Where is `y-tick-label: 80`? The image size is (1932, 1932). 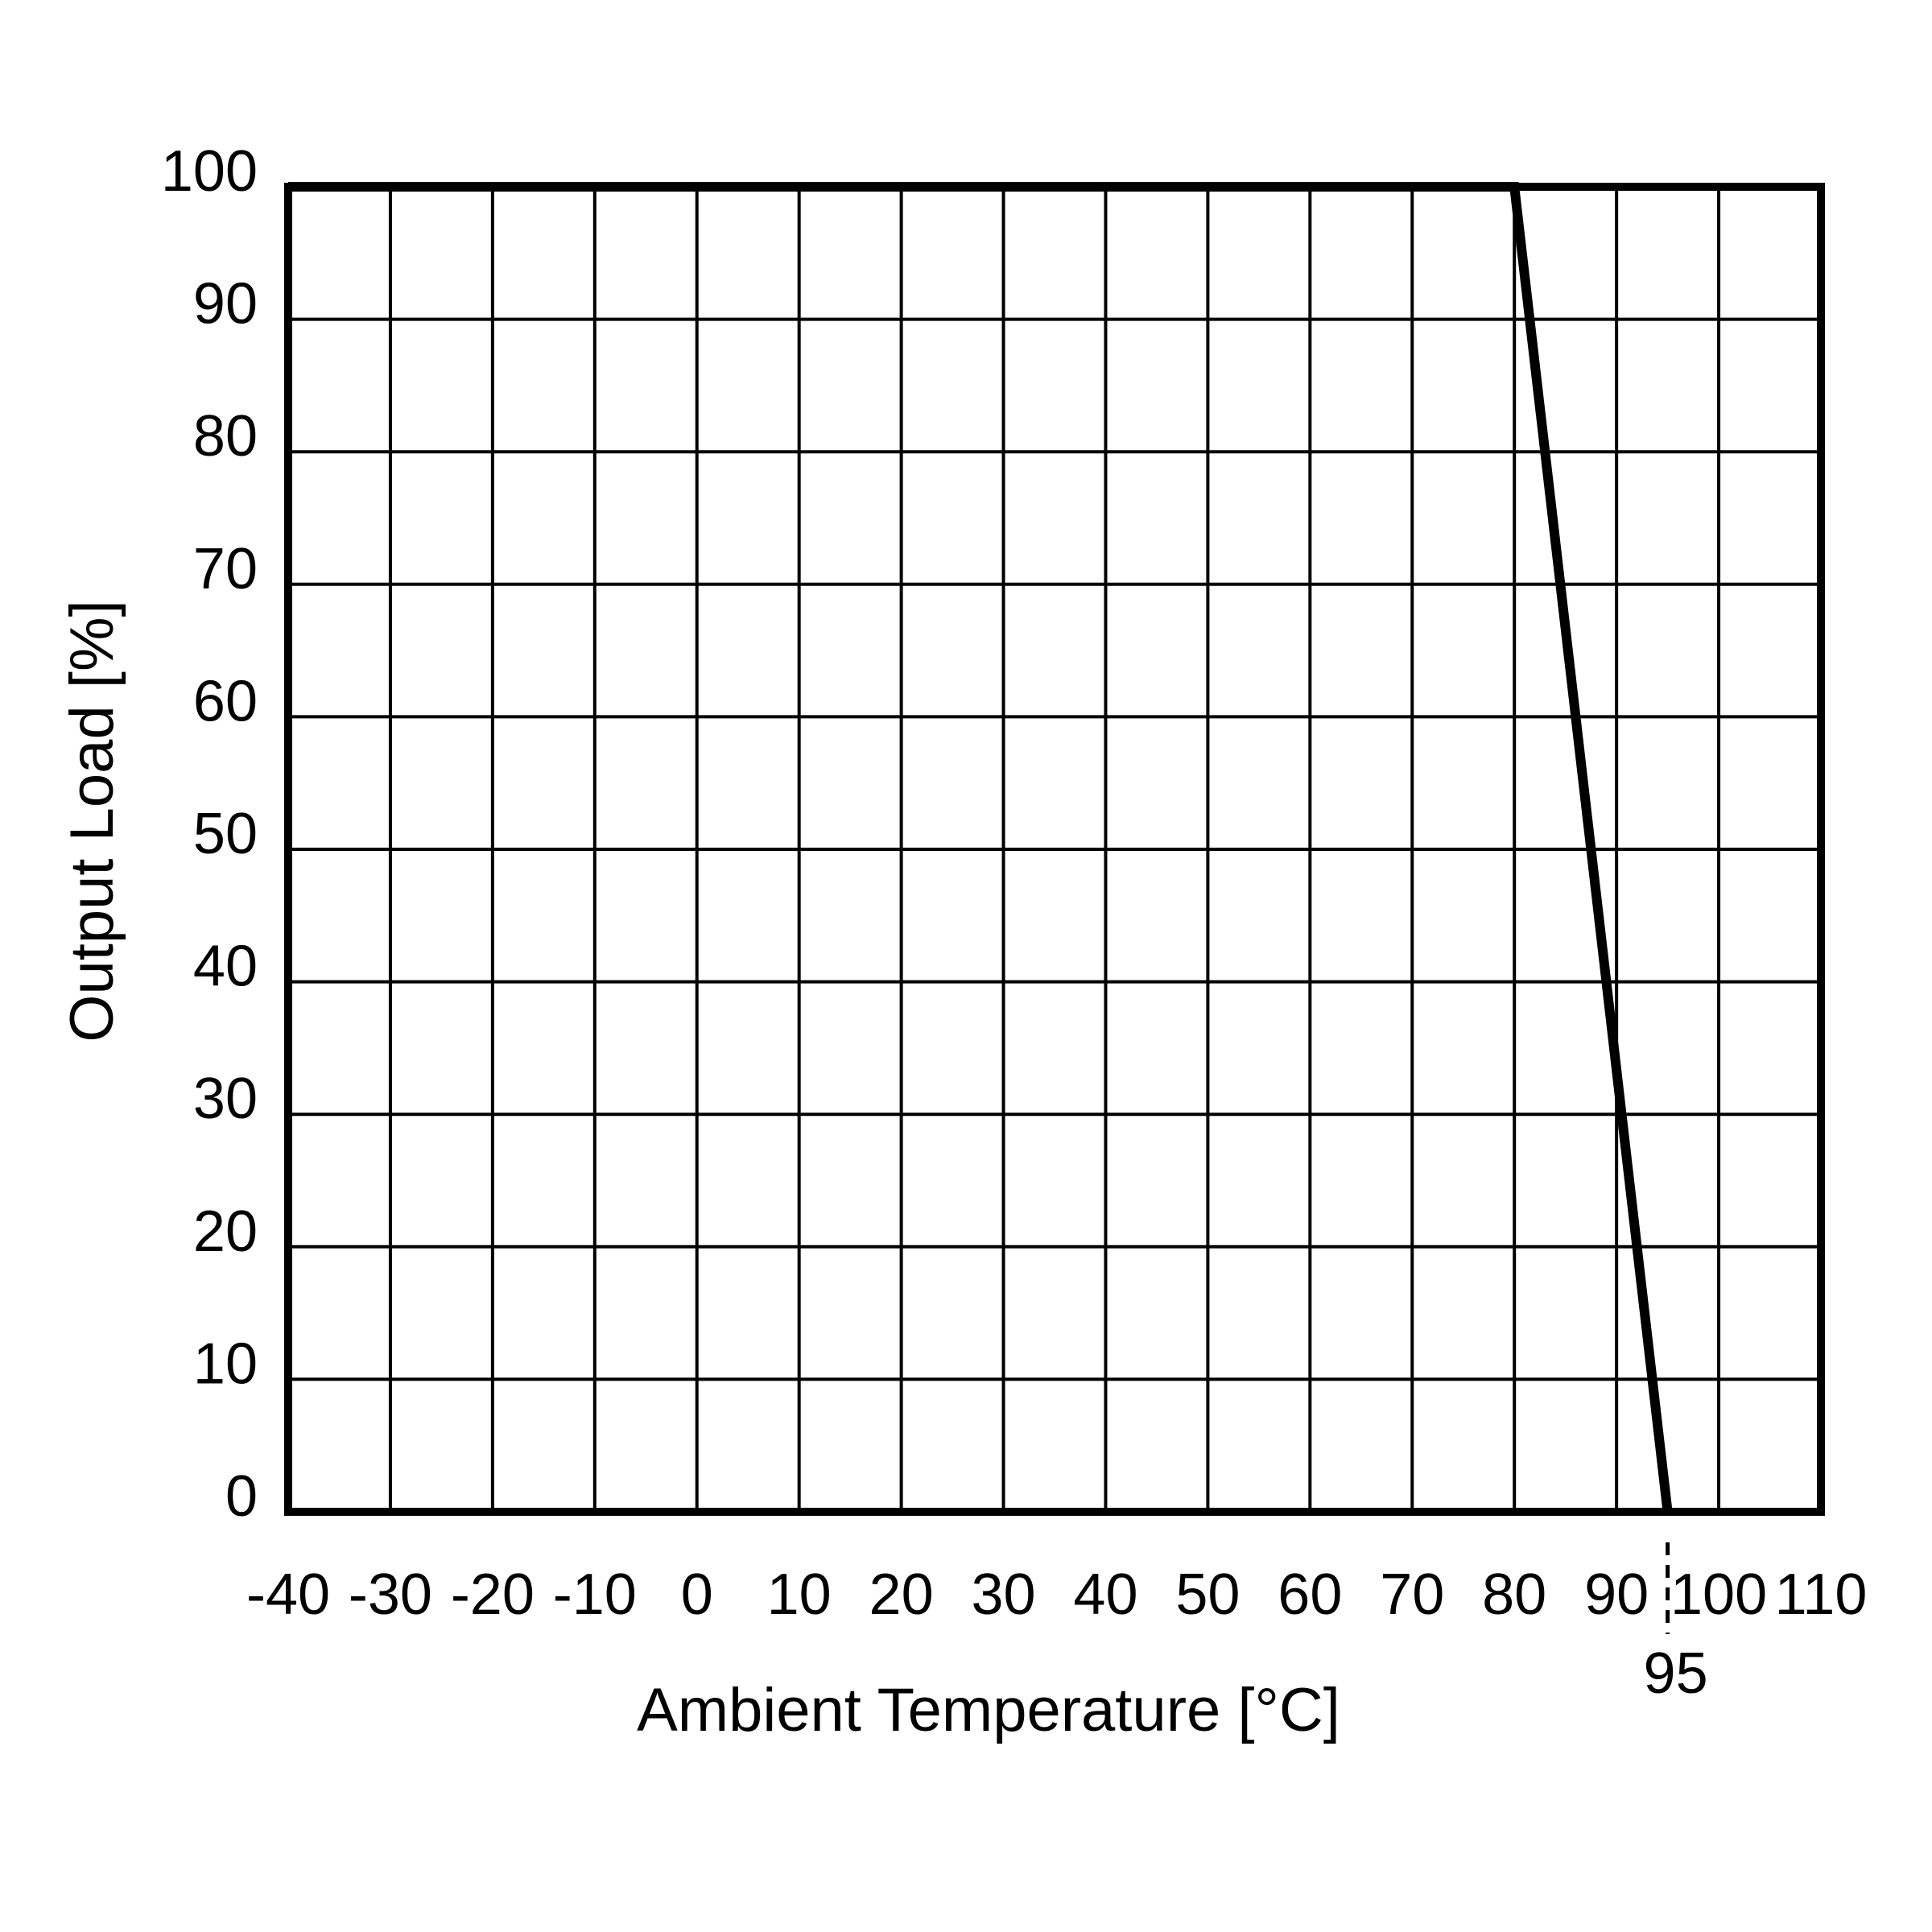
y-tick-label: 80 is located at coordinates (225, 436).